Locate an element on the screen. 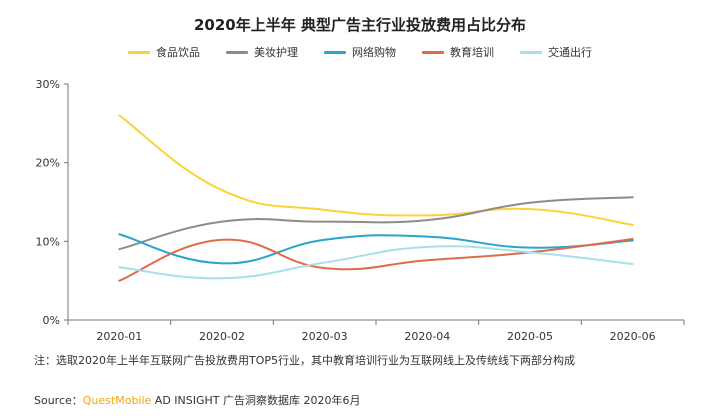 This screenshot has height=417, width=720. legend-item: 食品饮品 is located at coordinates (164, 52).